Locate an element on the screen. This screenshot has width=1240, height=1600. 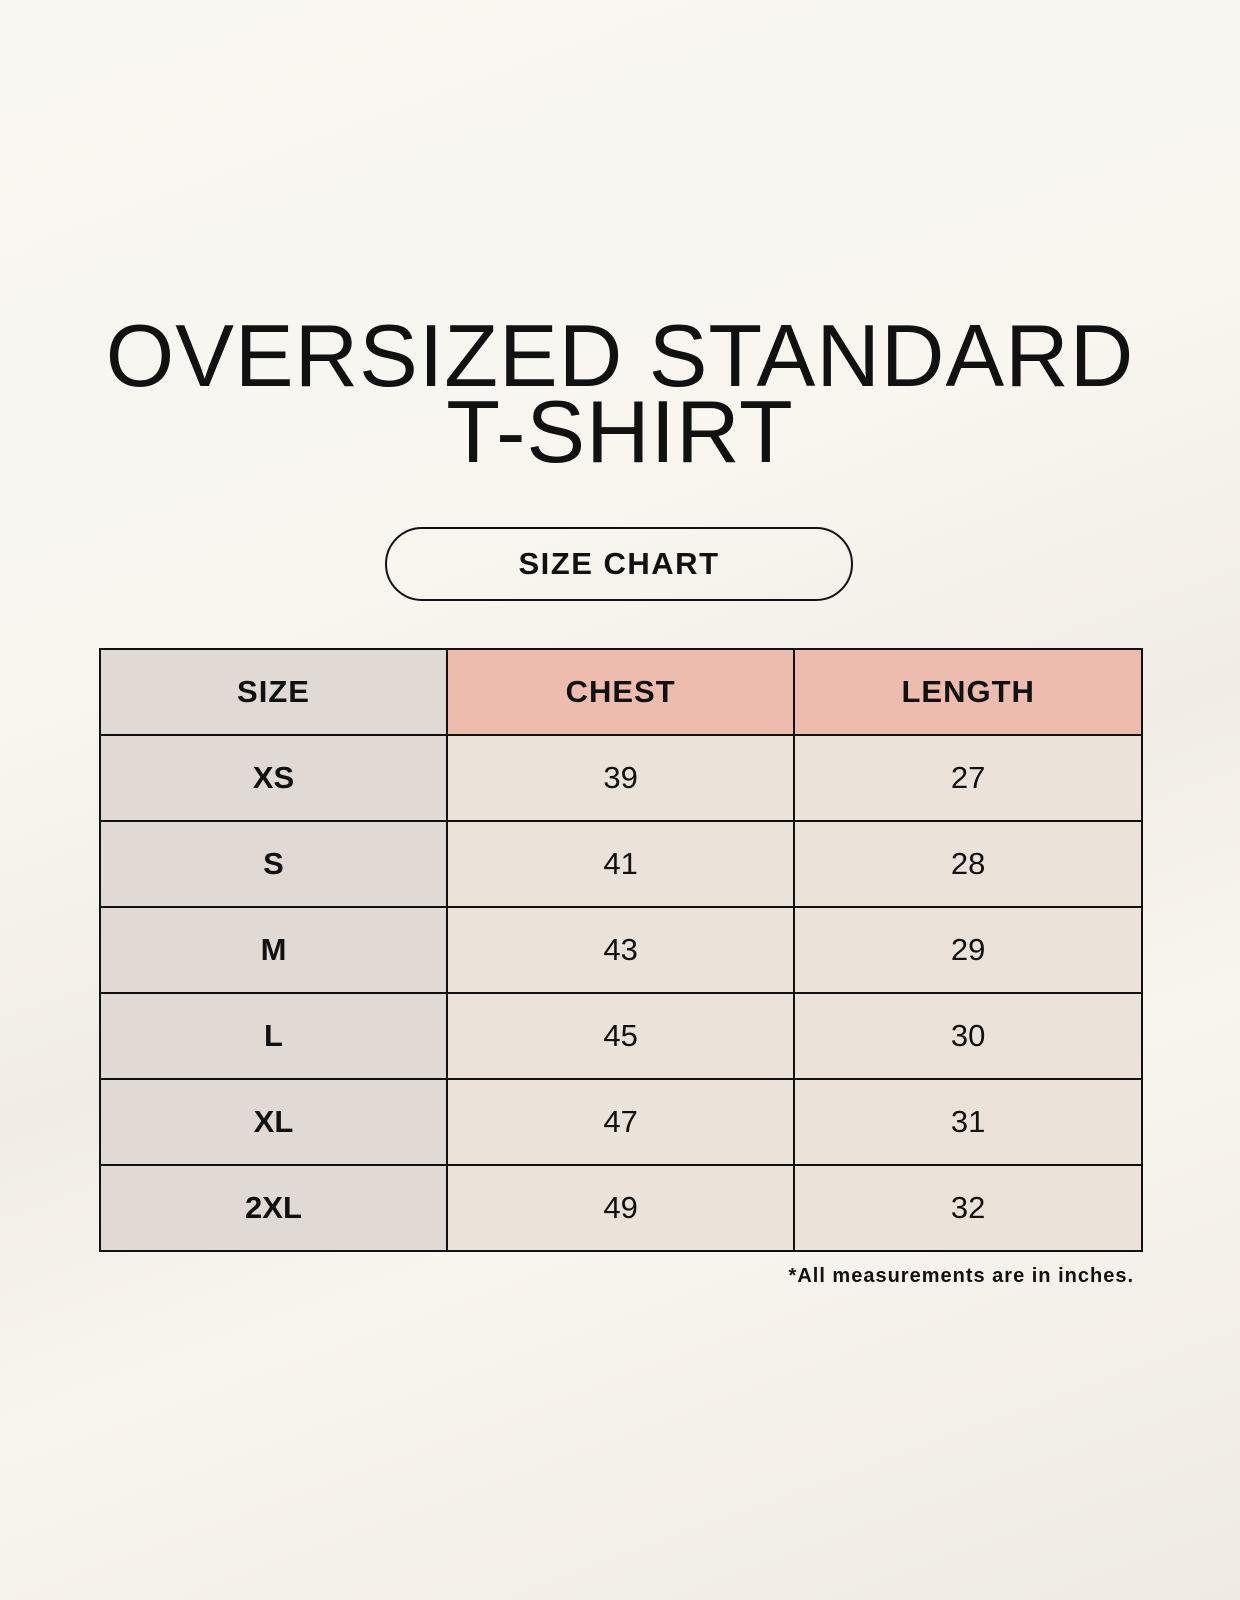
footnote: *All measurements are in inches. is located at coordinates (961, 1276).